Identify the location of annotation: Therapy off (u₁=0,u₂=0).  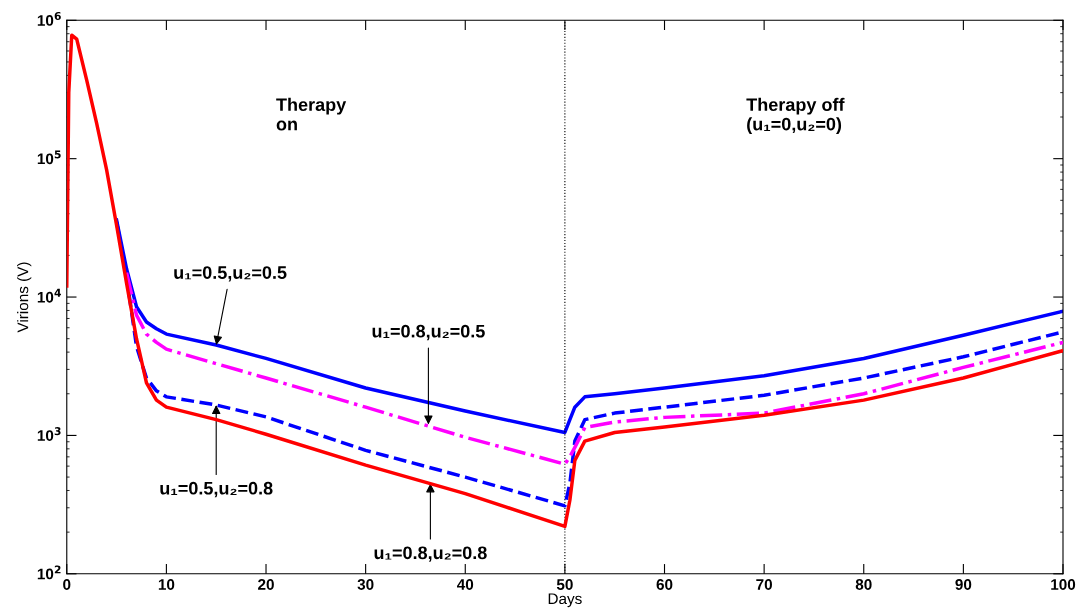
(795, 116).